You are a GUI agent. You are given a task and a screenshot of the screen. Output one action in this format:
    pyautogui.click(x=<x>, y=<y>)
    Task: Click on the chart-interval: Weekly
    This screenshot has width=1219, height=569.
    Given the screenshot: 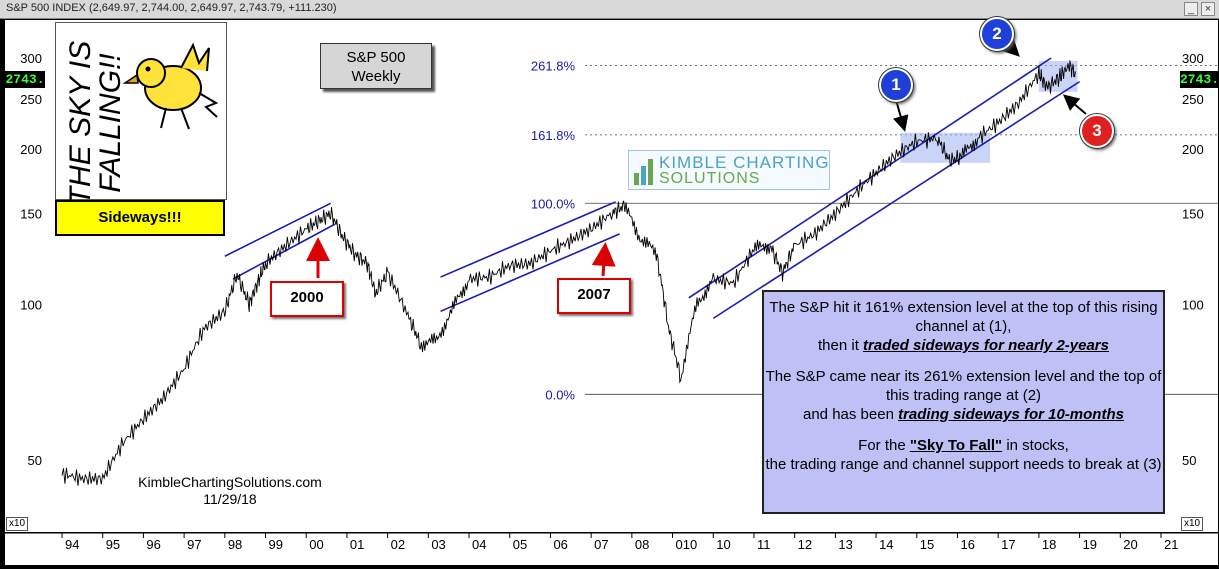 What is the action you would take?
    pyautogui.click(x=376, y=76)
    